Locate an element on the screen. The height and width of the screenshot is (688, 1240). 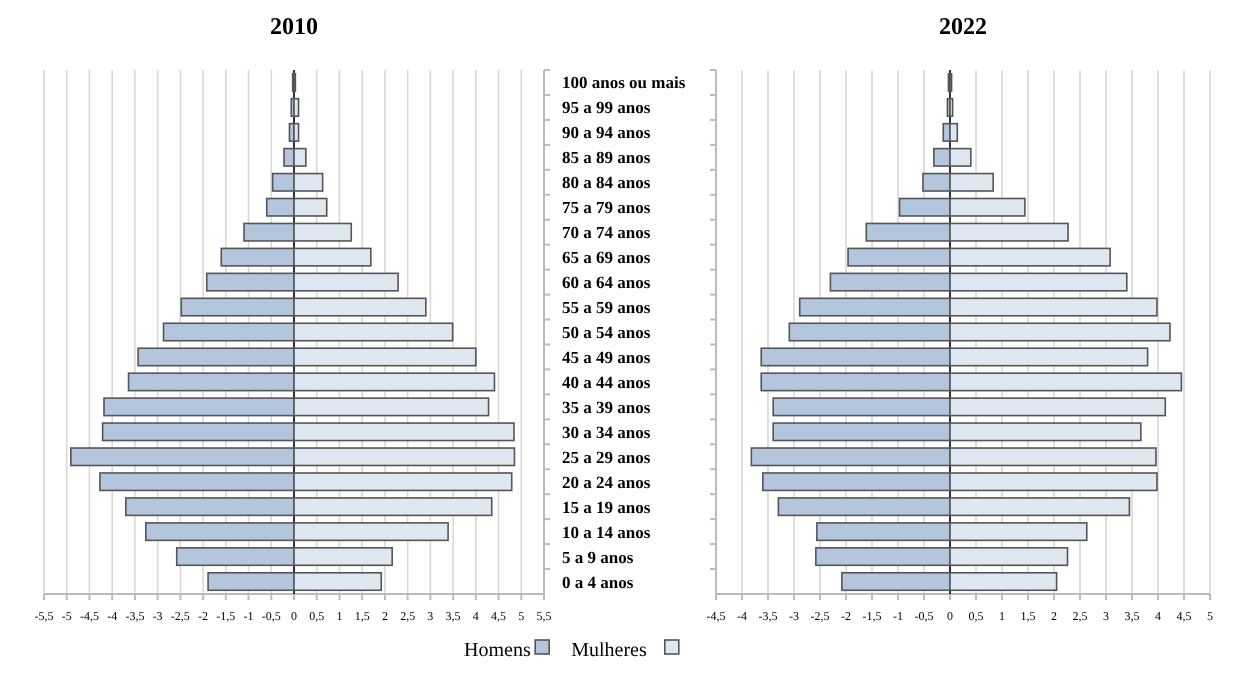
y-tick-label: 10 a 14 anos is located at coordinates (607, 531).